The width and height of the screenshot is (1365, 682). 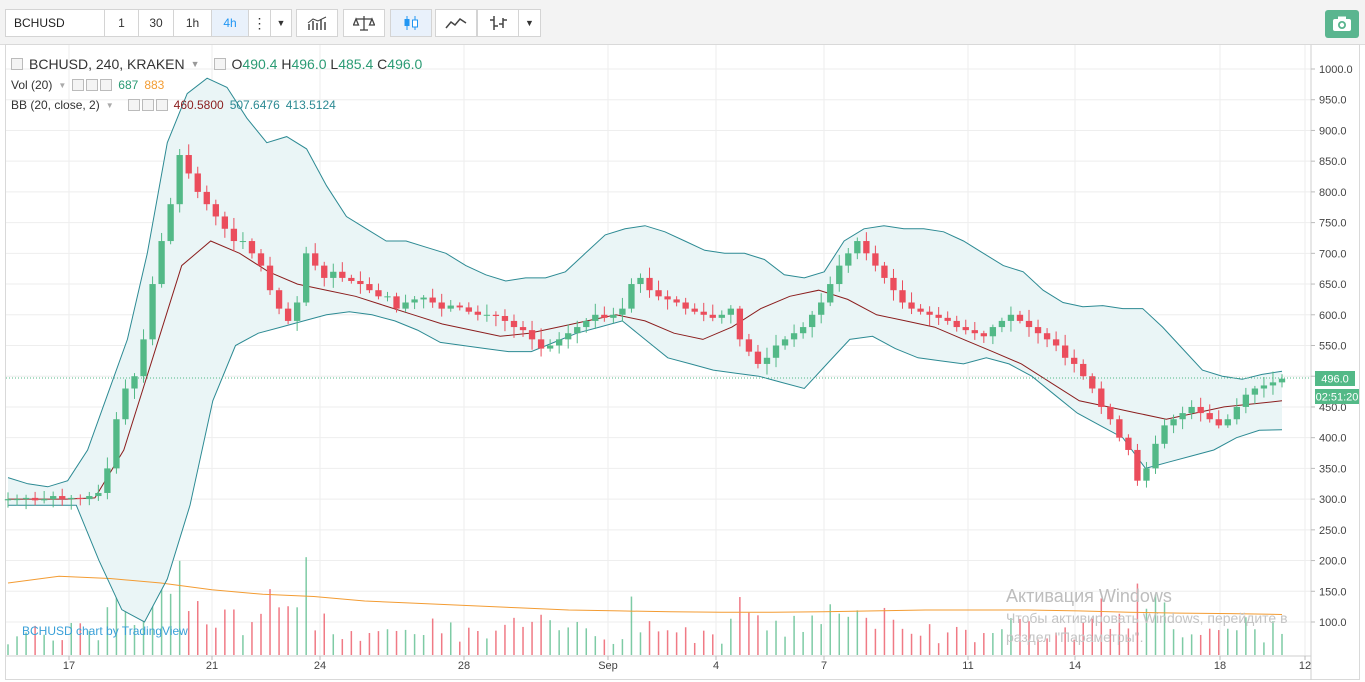 What do you see at coordinates (161, 105) in the screenshot?
I see `bb-close-icon` at bounding box center [161, 105].